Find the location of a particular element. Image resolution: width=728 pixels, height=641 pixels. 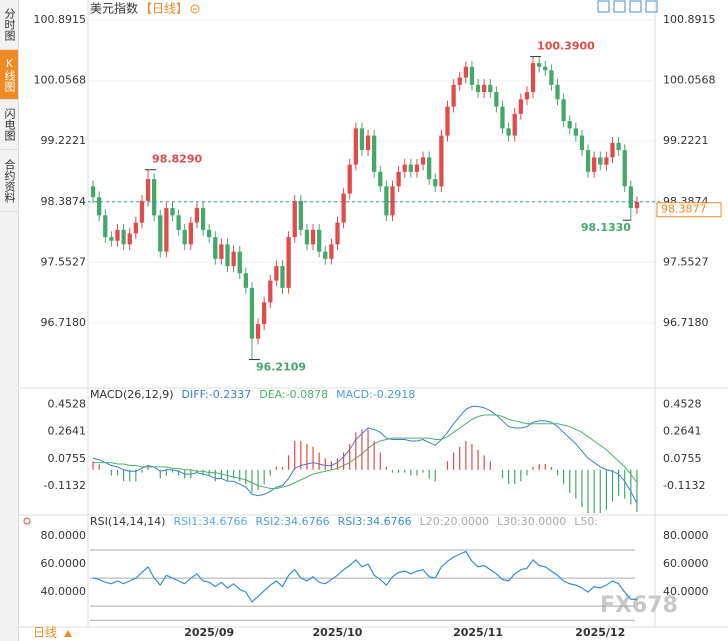

move-left-button is located at coordinates (635, 6).